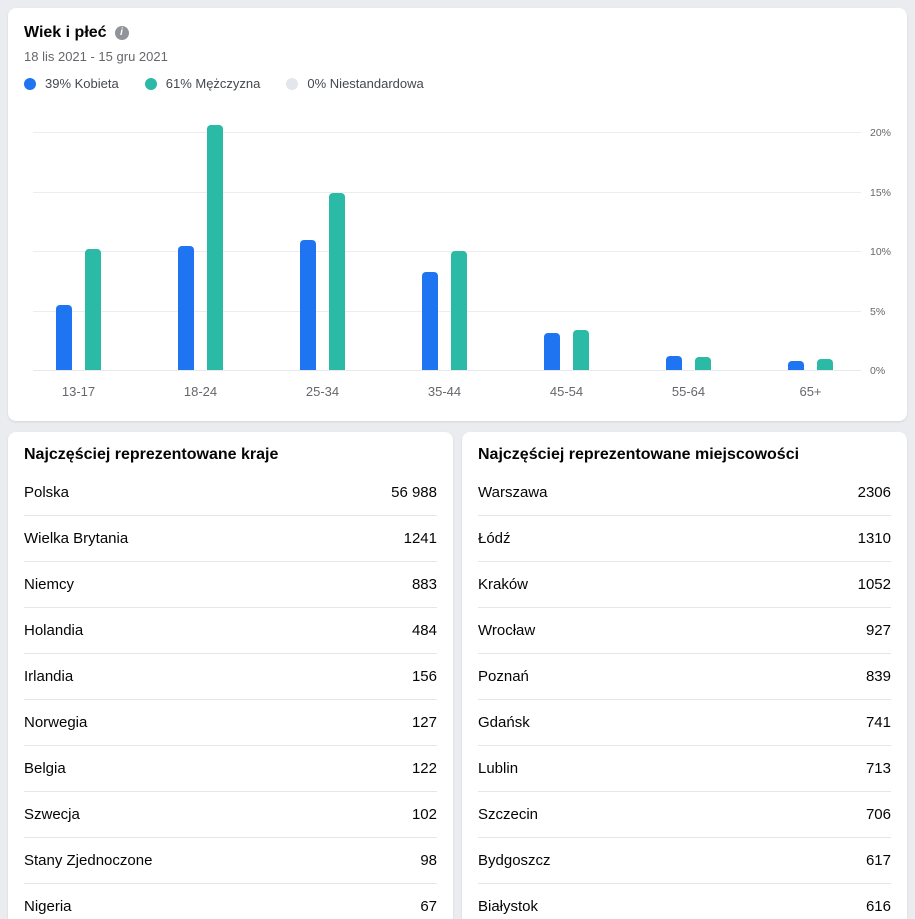 This screenshot has height=919, width=915. I want to click on y-axis: 20% 15% 10% 5% 0%, so click(876, 246).